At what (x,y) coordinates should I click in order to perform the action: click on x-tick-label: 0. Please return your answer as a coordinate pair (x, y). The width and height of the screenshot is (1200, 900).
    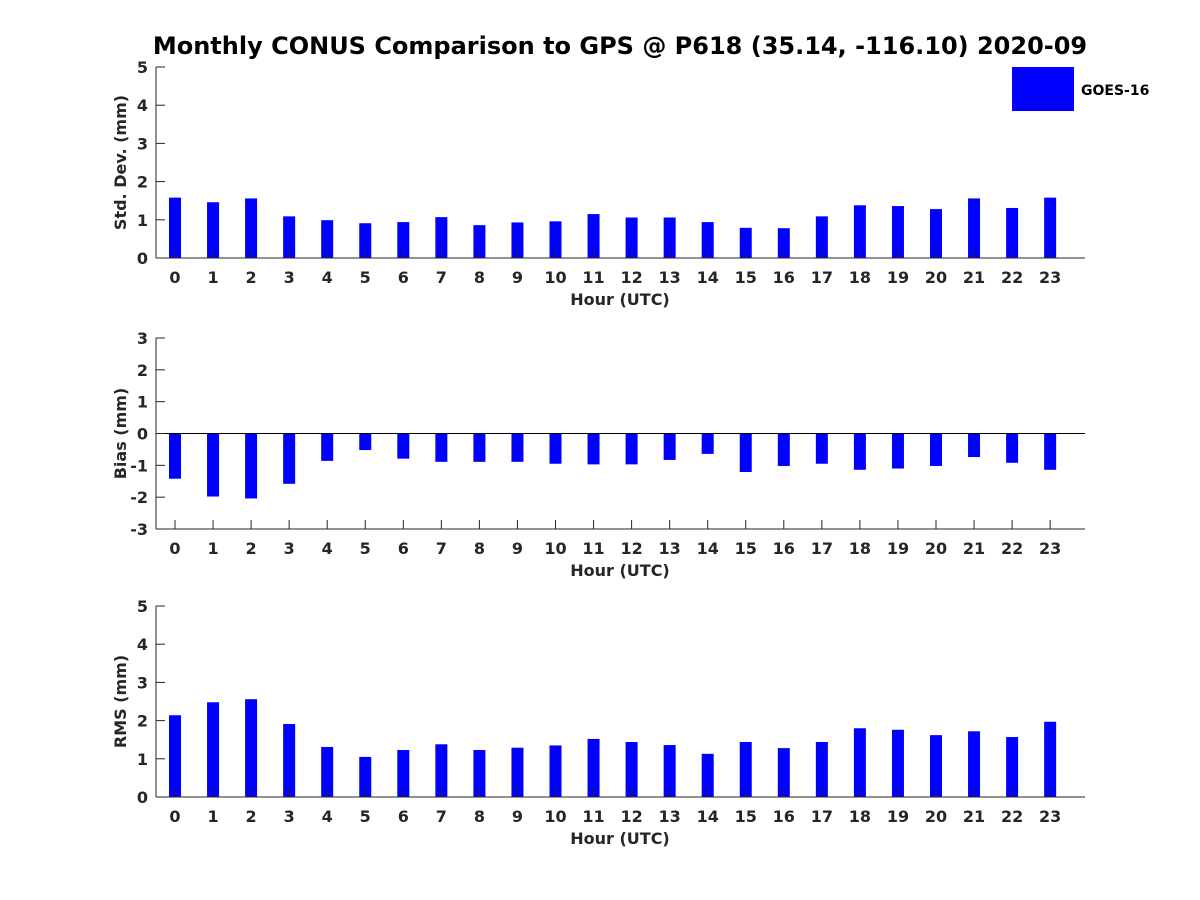
    Looking at the image, I should click on (174, 277).